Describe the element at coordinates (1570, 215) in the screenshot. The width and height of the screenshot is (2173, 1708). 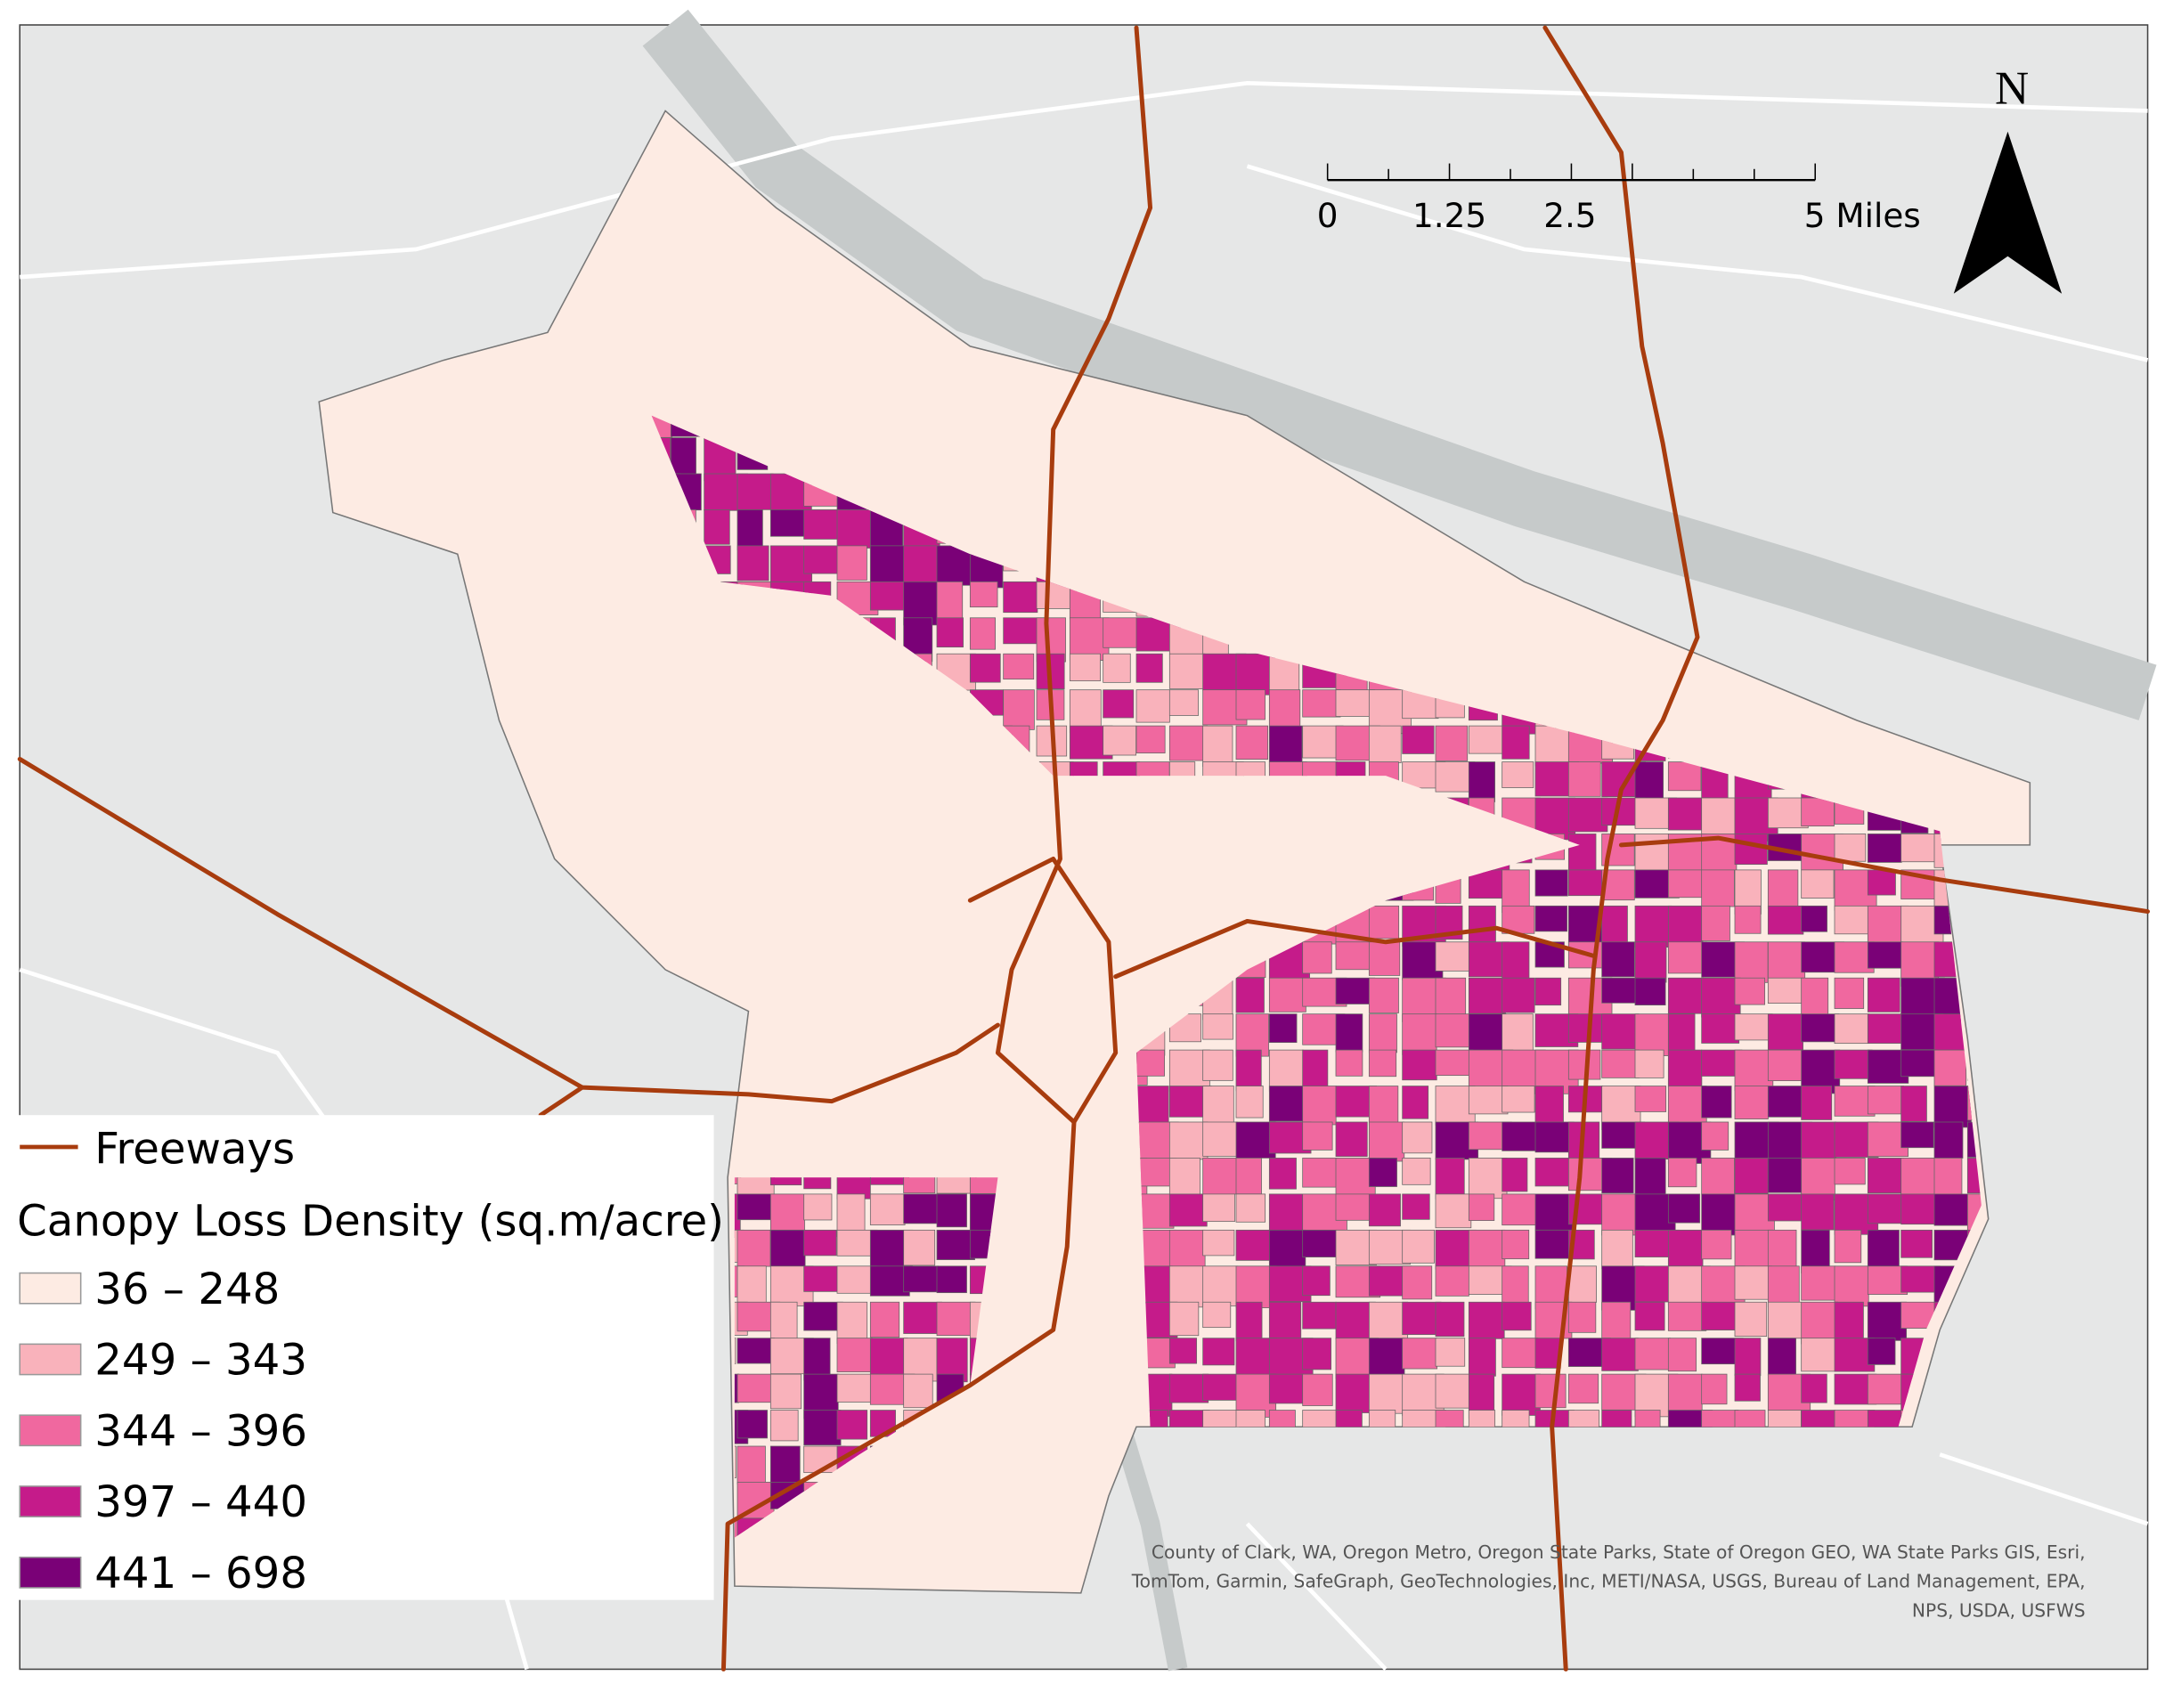
I see `scale-label: 2.5` at that location.